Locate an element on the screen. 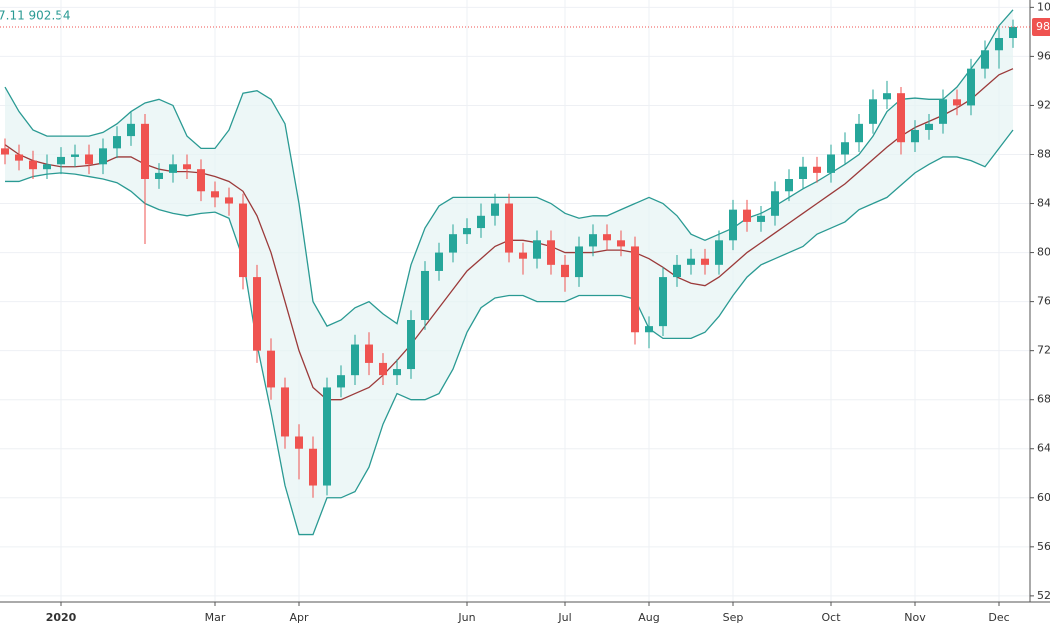 This screenshot has height=630, width=1050. indicator-values: 7.11 902.54 is located at coordinates (35, 16).